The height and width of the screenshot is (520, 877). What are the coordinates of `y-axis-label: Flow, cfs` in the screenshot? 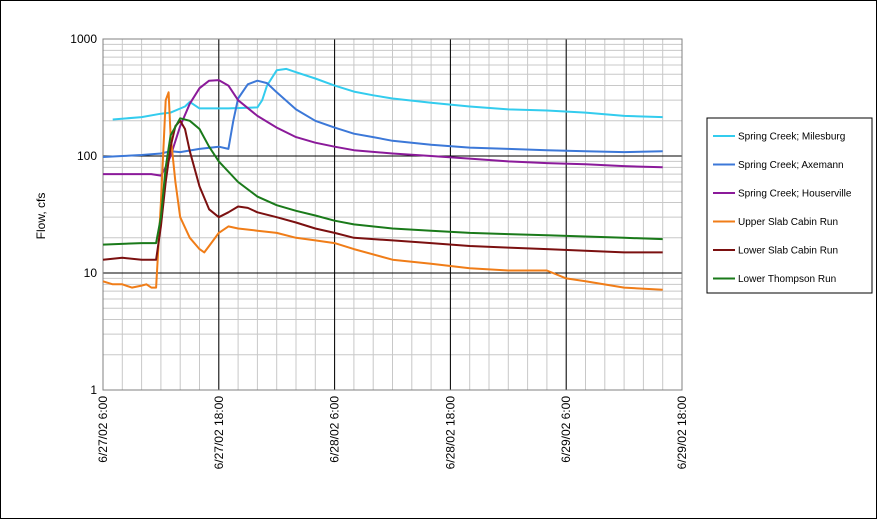 It's located at (41, 216).